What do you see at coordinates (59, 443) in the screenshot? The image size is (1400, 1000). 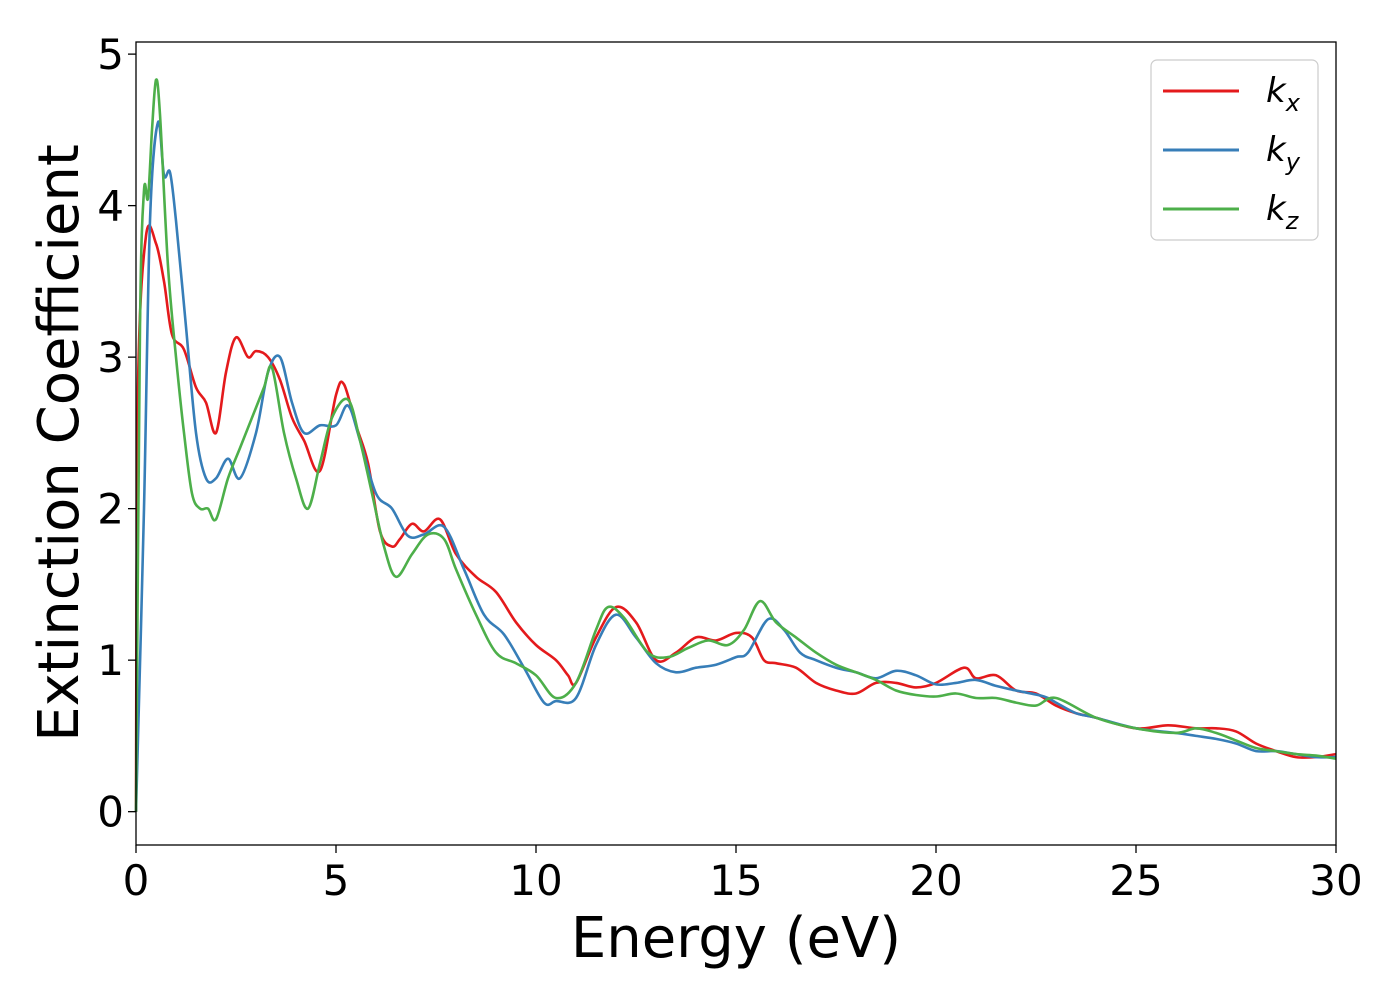 I see `y-axis-label: Extinction Coefficient` at bounding box center [59, 443].